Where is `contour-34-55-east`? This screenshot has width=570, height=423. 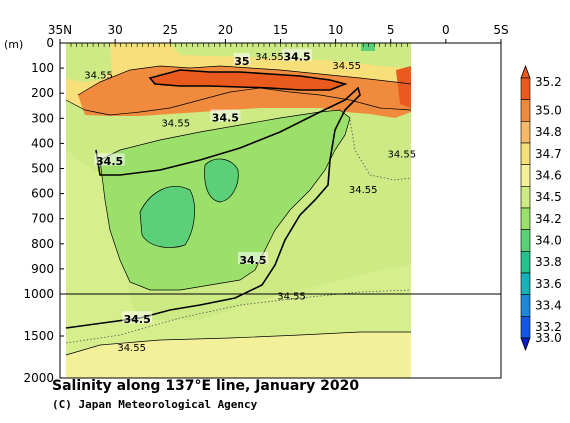 contour-34-55-east is located at coordinates (380, 150).